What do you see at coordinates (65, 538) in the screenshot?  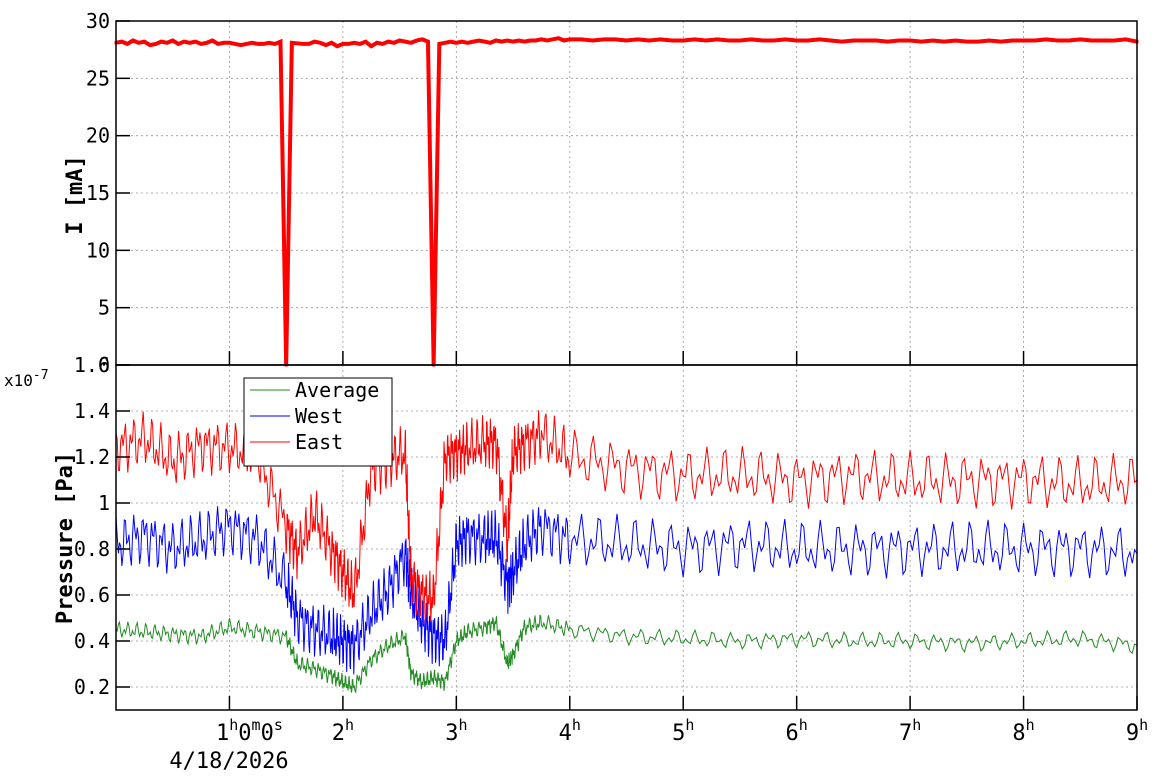 I see `pressure-ylabel: Pressure [Pa]` at bounding box center [65, 538].